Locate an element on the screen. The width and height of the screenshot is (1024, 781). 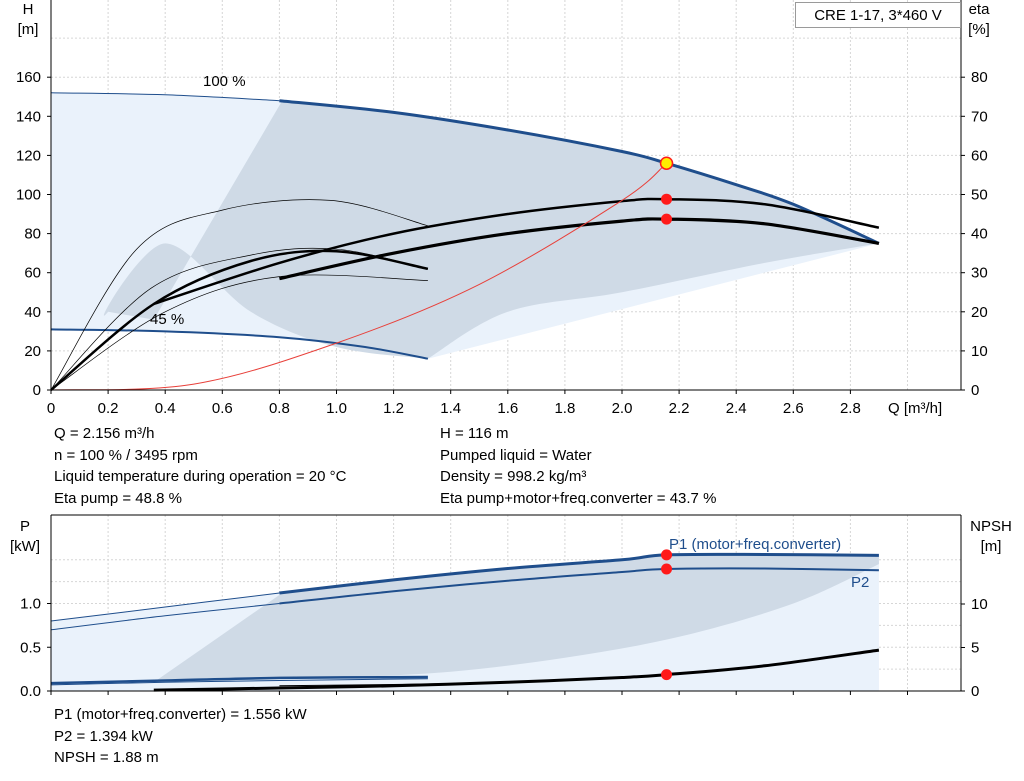
bottom-chart-curves is located at coordinates (465, 620).